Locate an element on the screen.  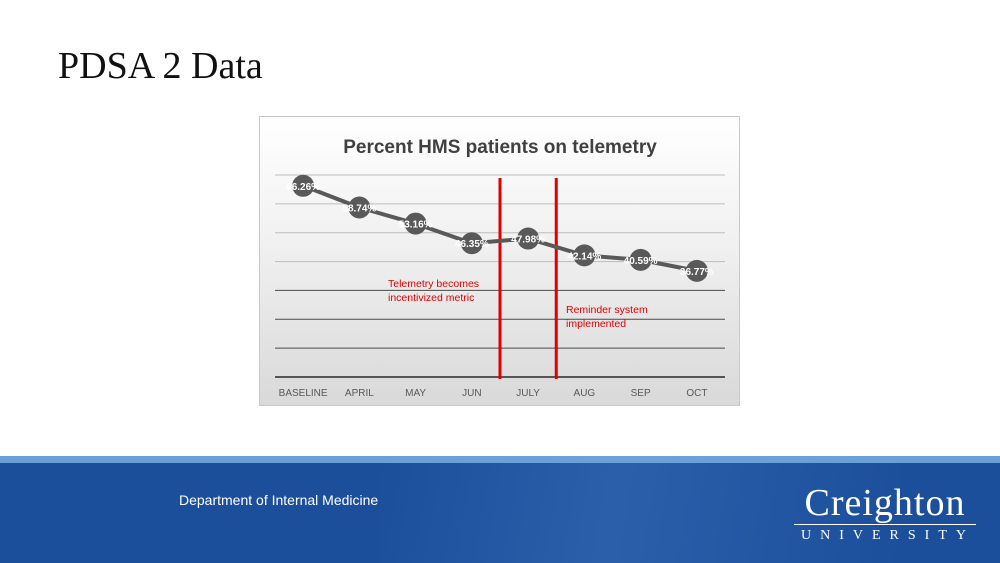
logo-subtitle: UNIVERSITY is located at coordinates (888, 535).